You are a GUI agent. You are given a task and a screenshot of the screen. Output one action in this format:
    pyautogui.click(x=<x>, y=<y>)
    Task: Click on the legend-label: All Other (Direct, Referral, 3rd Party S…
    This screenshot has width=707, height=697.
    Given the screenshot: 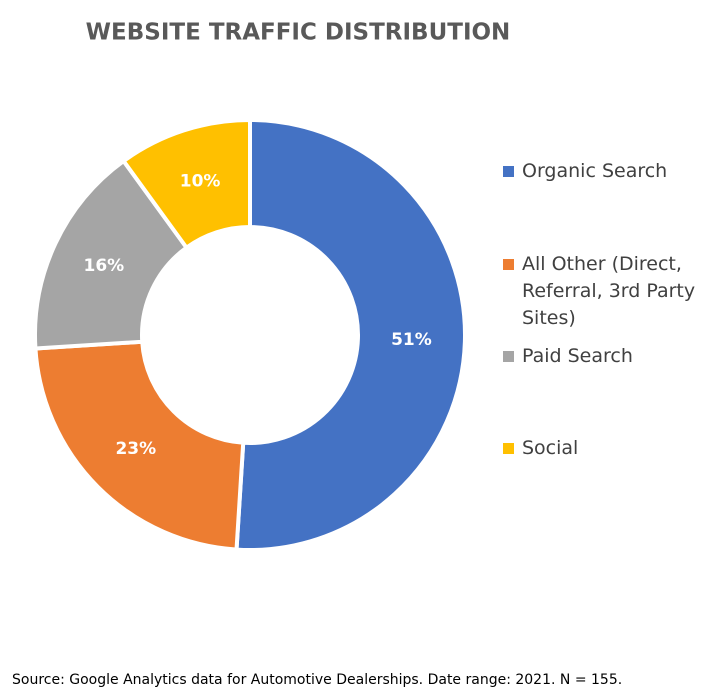 What is the action you would take?
    pyautogui.click(x=609, y=291)
    